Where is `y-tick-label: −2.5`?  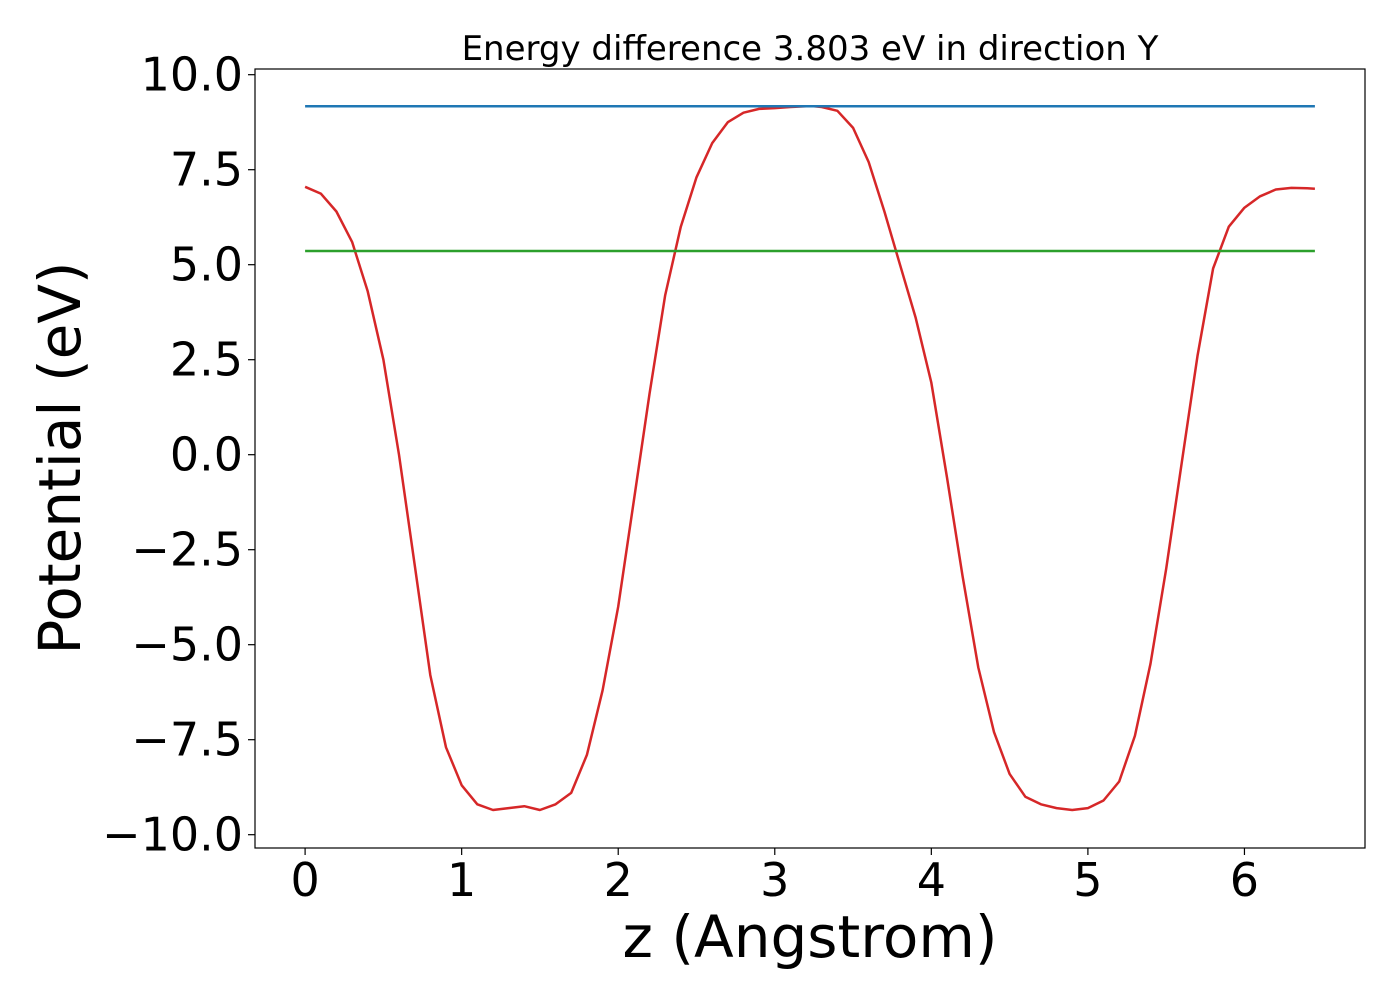
y-tick-label: −2.5 is located at coordinates (187, 550).